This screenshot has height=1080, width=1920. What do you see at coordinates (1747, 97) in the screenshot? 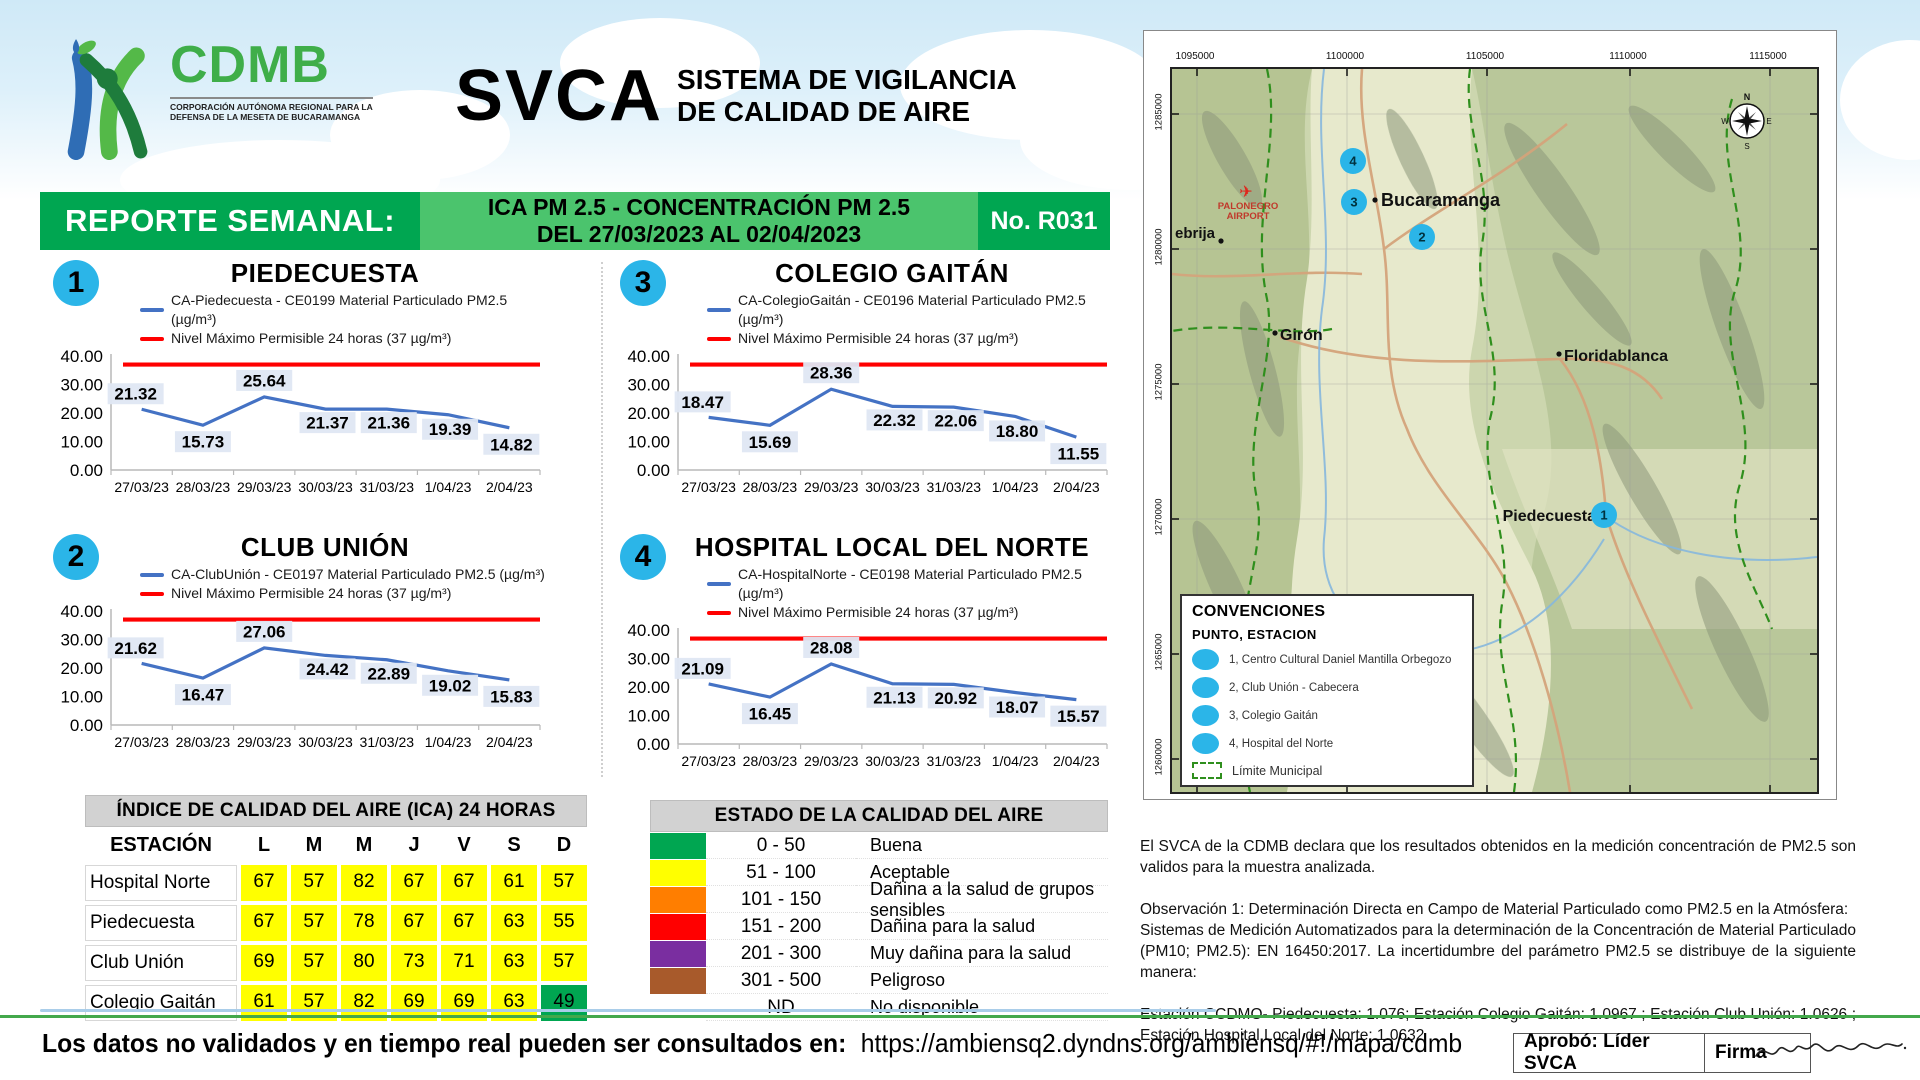
I see `svg-text: N` at bounding box center [1747, 97].